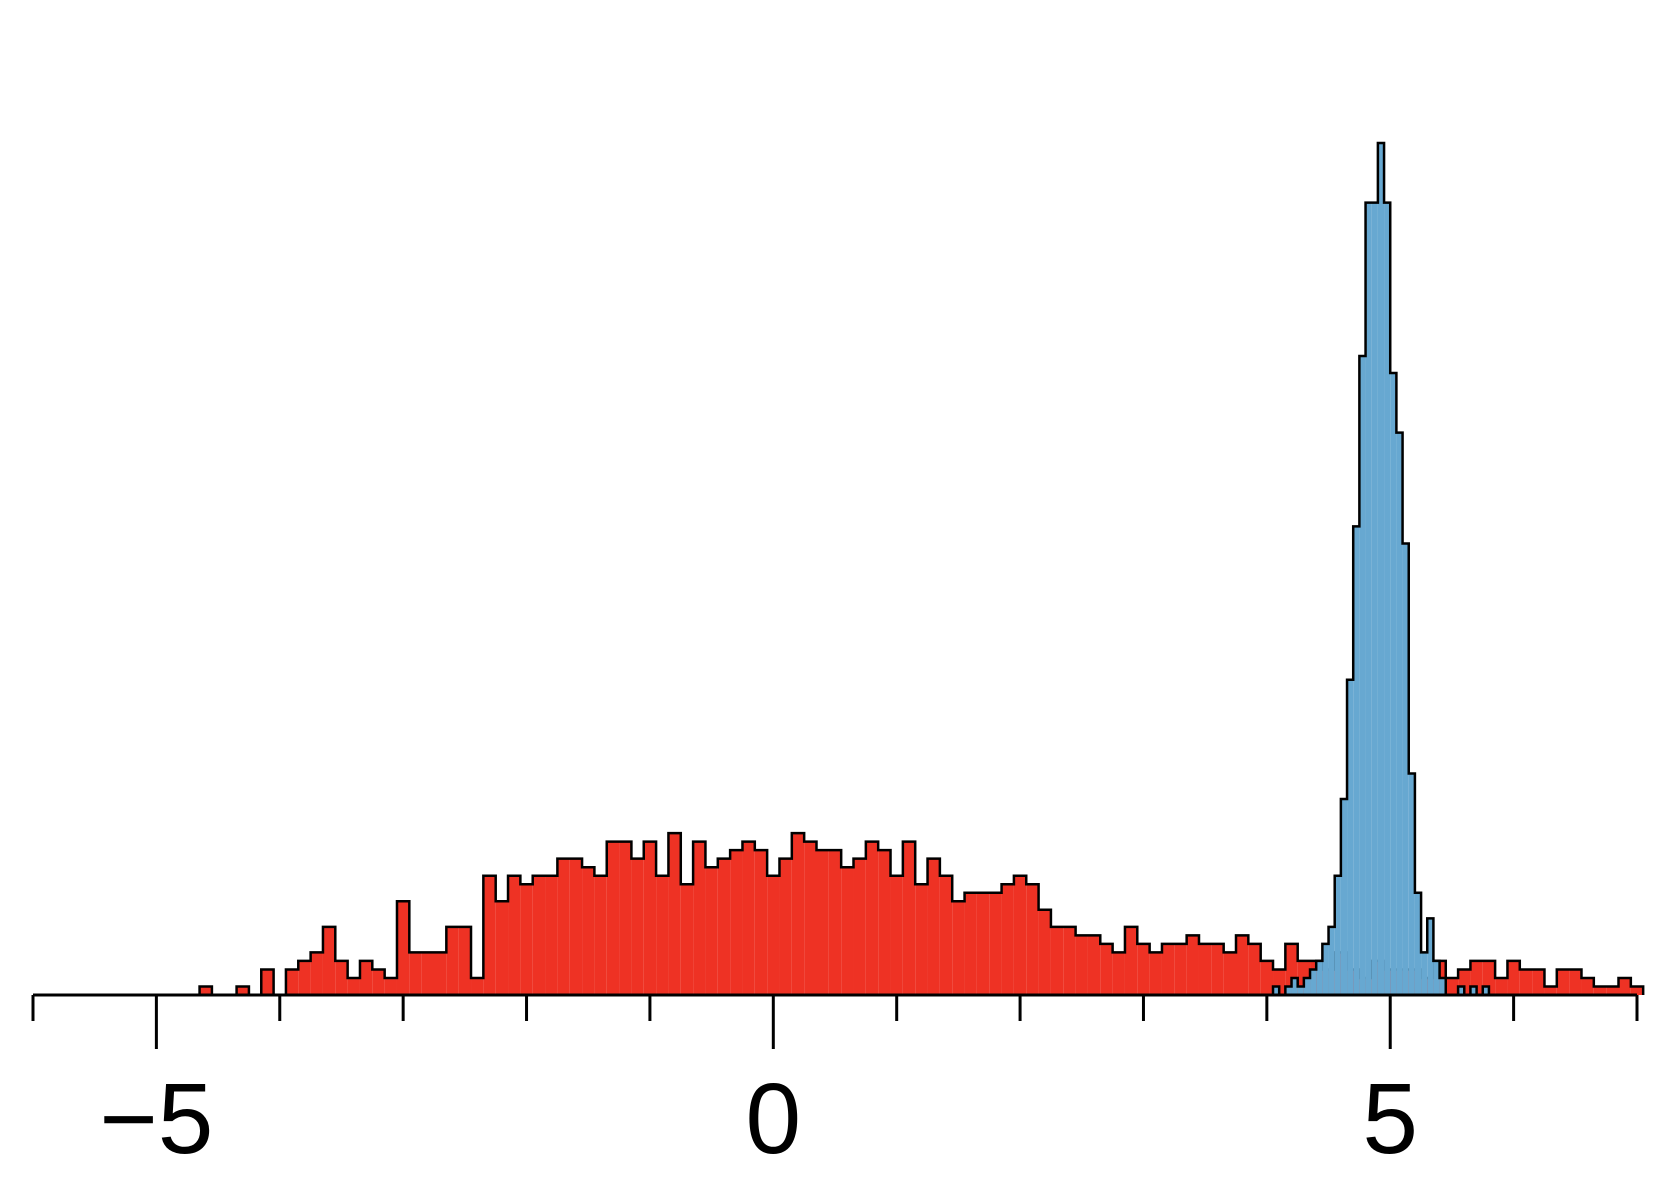 Image resolution: width=1661 pixels, height=1186 pixels. What do you see at coordinates (835, 1022) in the screenshot?
I see `x-axis-ticks` at bounding box center [835, 1022].